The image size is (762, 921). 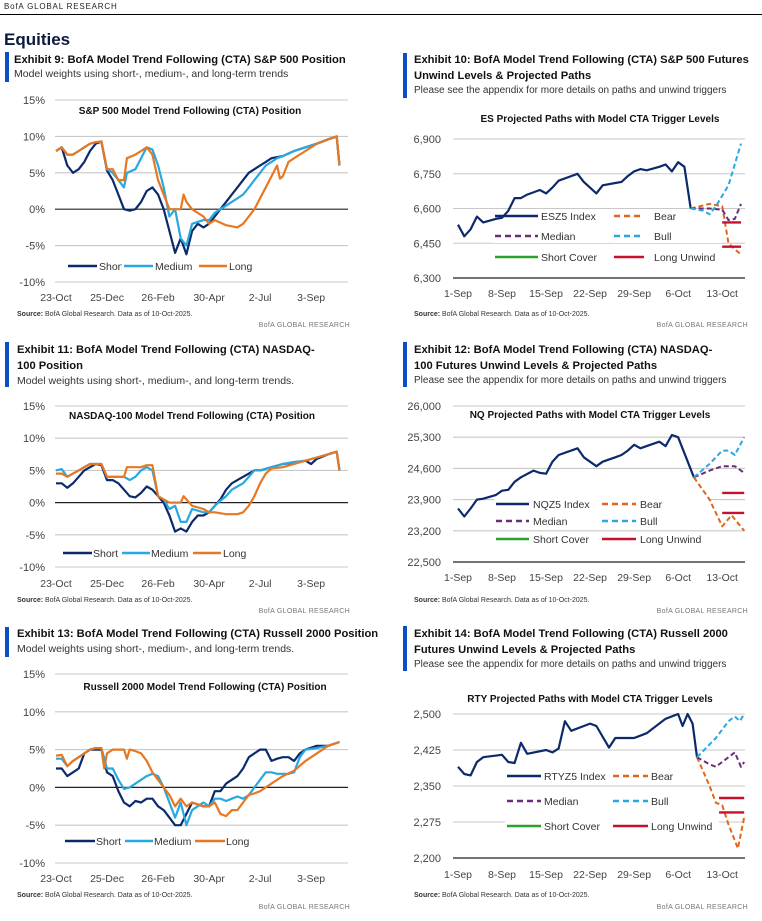 What do you see at coordinates (56, 584) in the screenshot?
I see `x-tick-label: 23-Oct` at bounding box center [56, 584].